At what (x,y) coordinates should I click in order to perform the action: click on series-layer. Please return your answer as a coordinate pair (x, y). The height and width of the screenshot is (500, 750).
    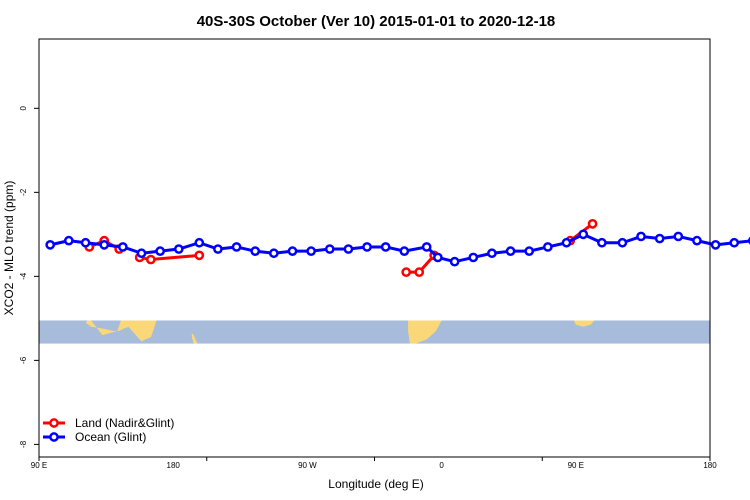
    Looking at the image, I should click on (397, 248).